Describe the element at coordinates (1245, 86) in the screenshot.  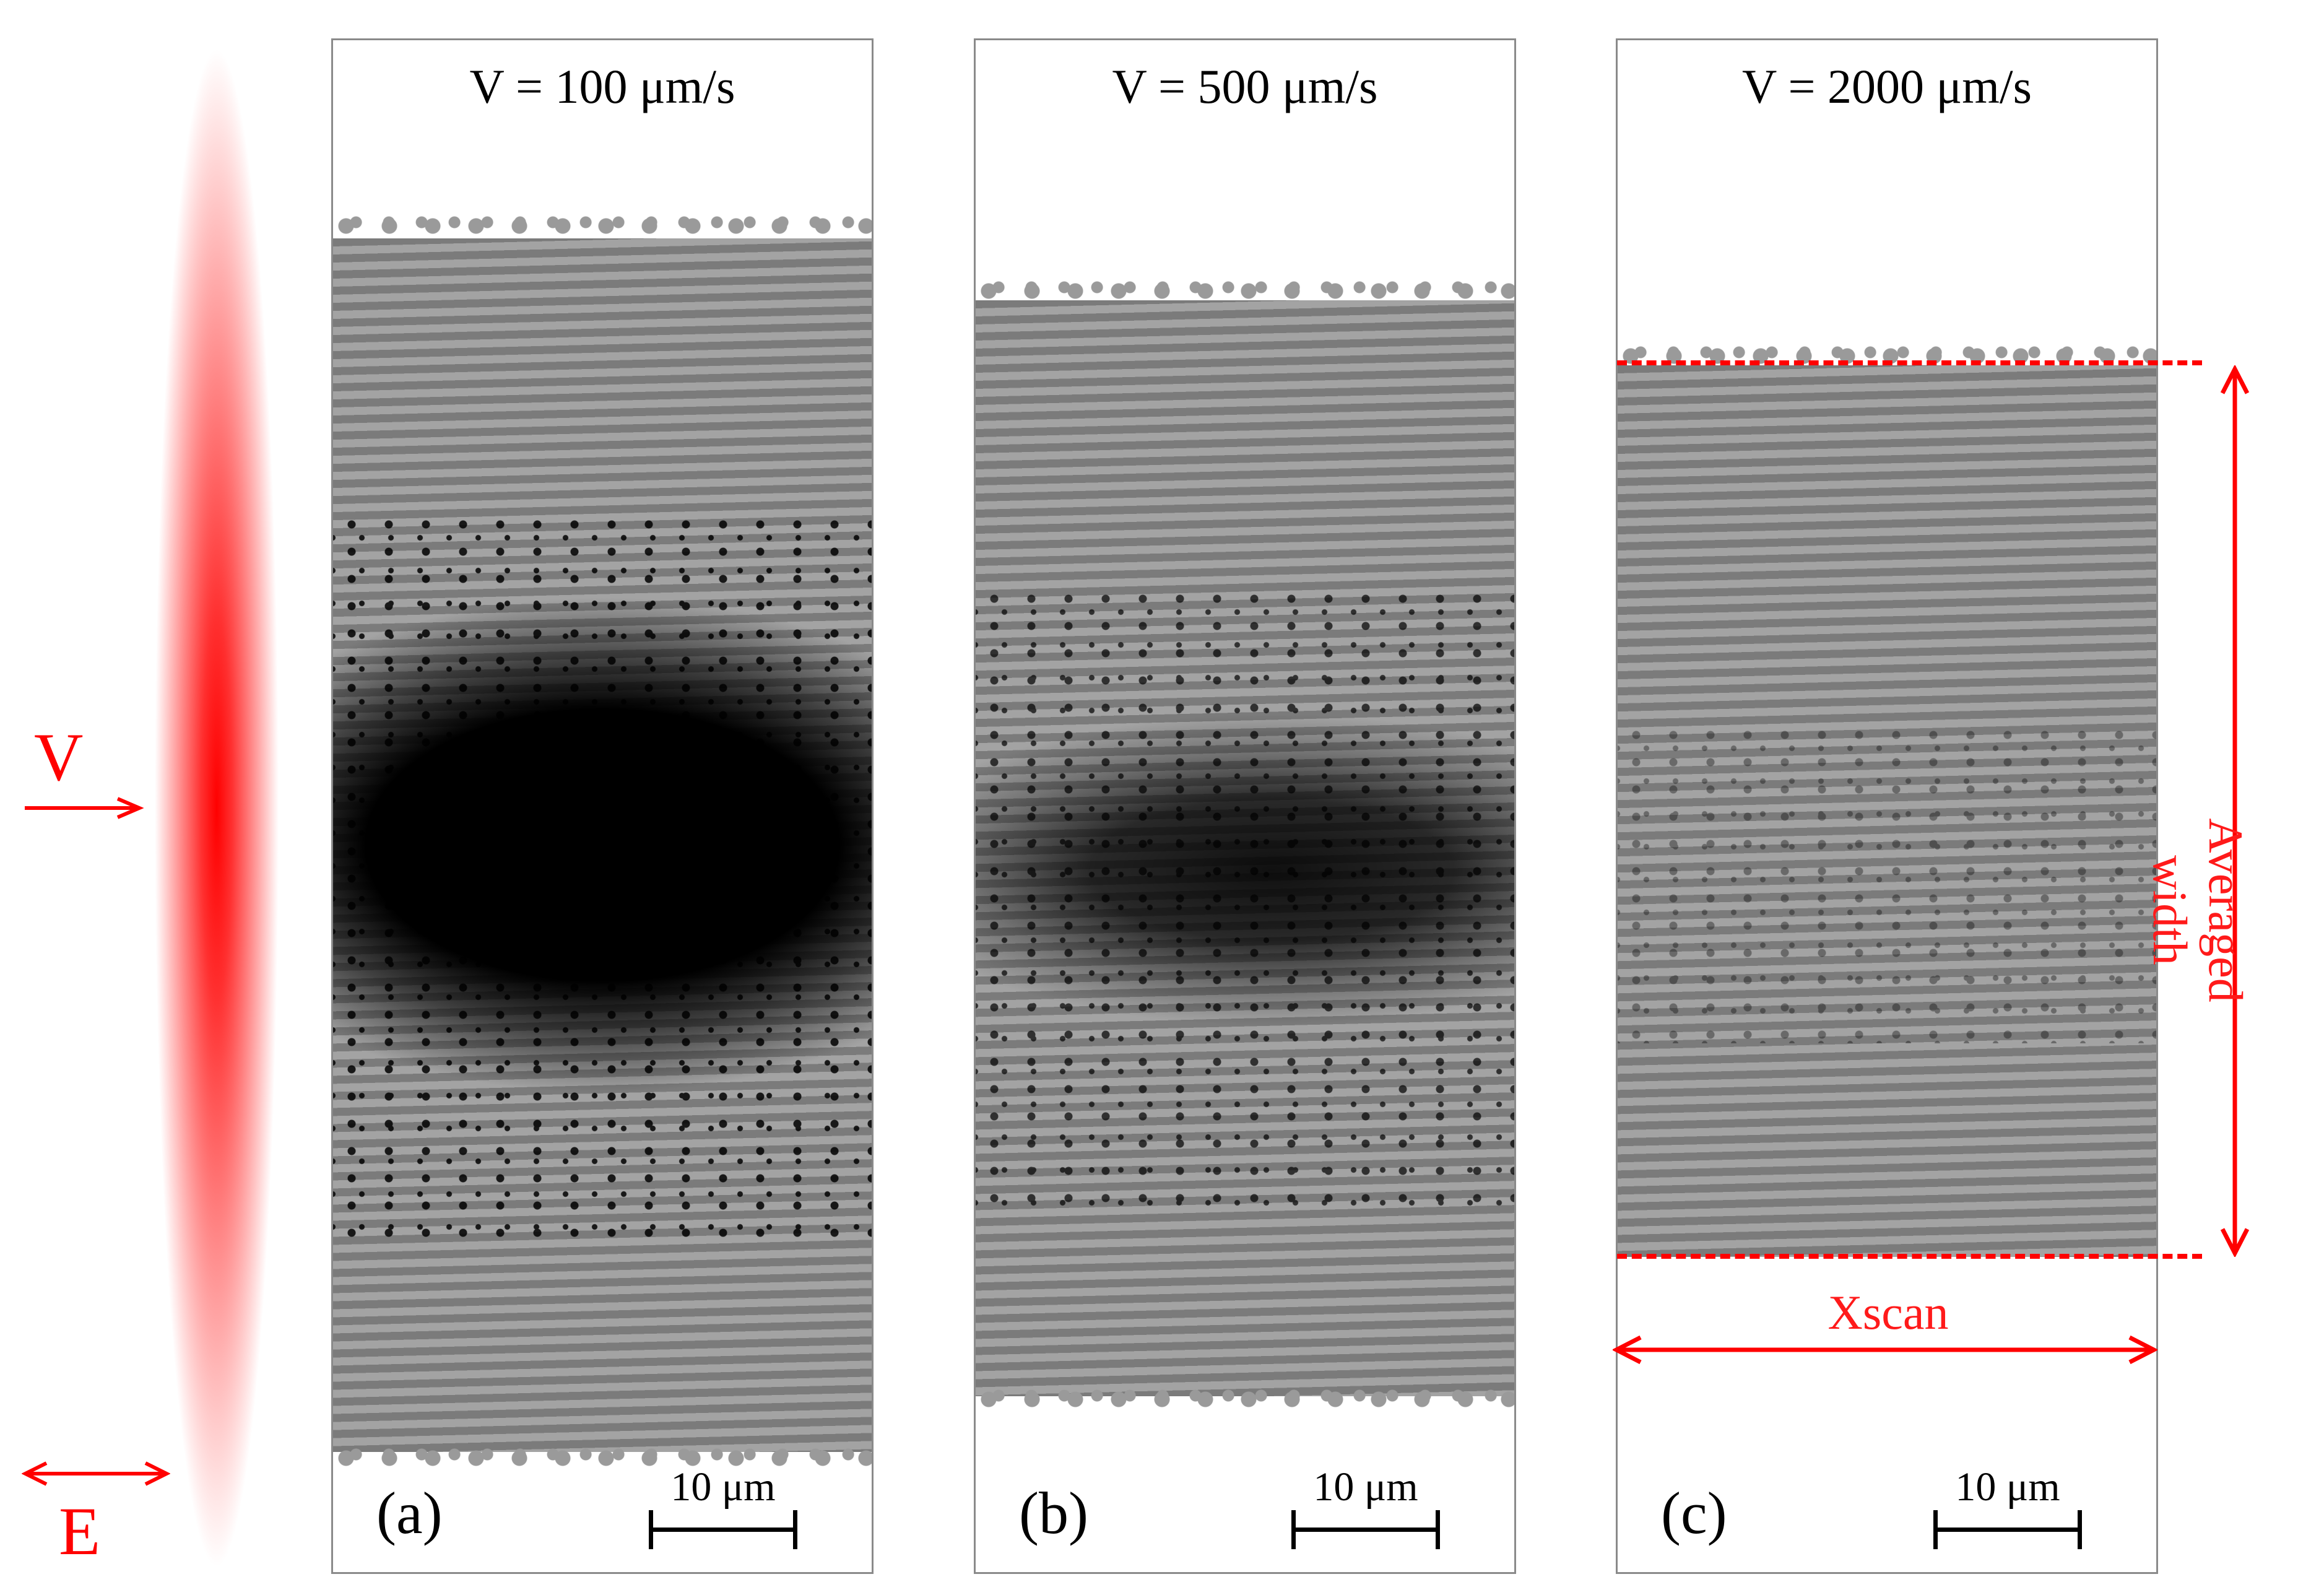
I see `panel-title: V = 500 μm/s` at that location.